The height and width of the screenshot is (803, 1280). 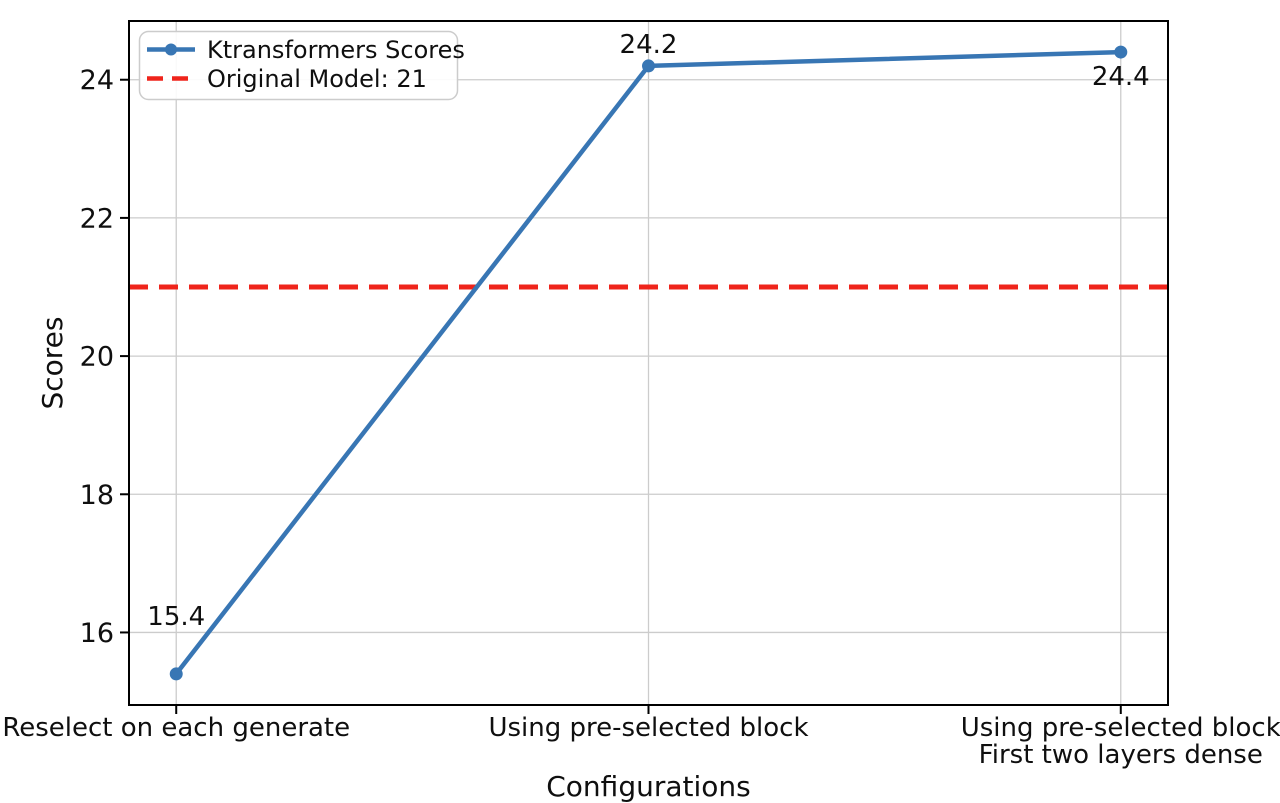 What do you see at coordinates (1121, 755) in the screenshot?
I see `x-tick-label: First two layers dense` at bounding box center [1121, 755].